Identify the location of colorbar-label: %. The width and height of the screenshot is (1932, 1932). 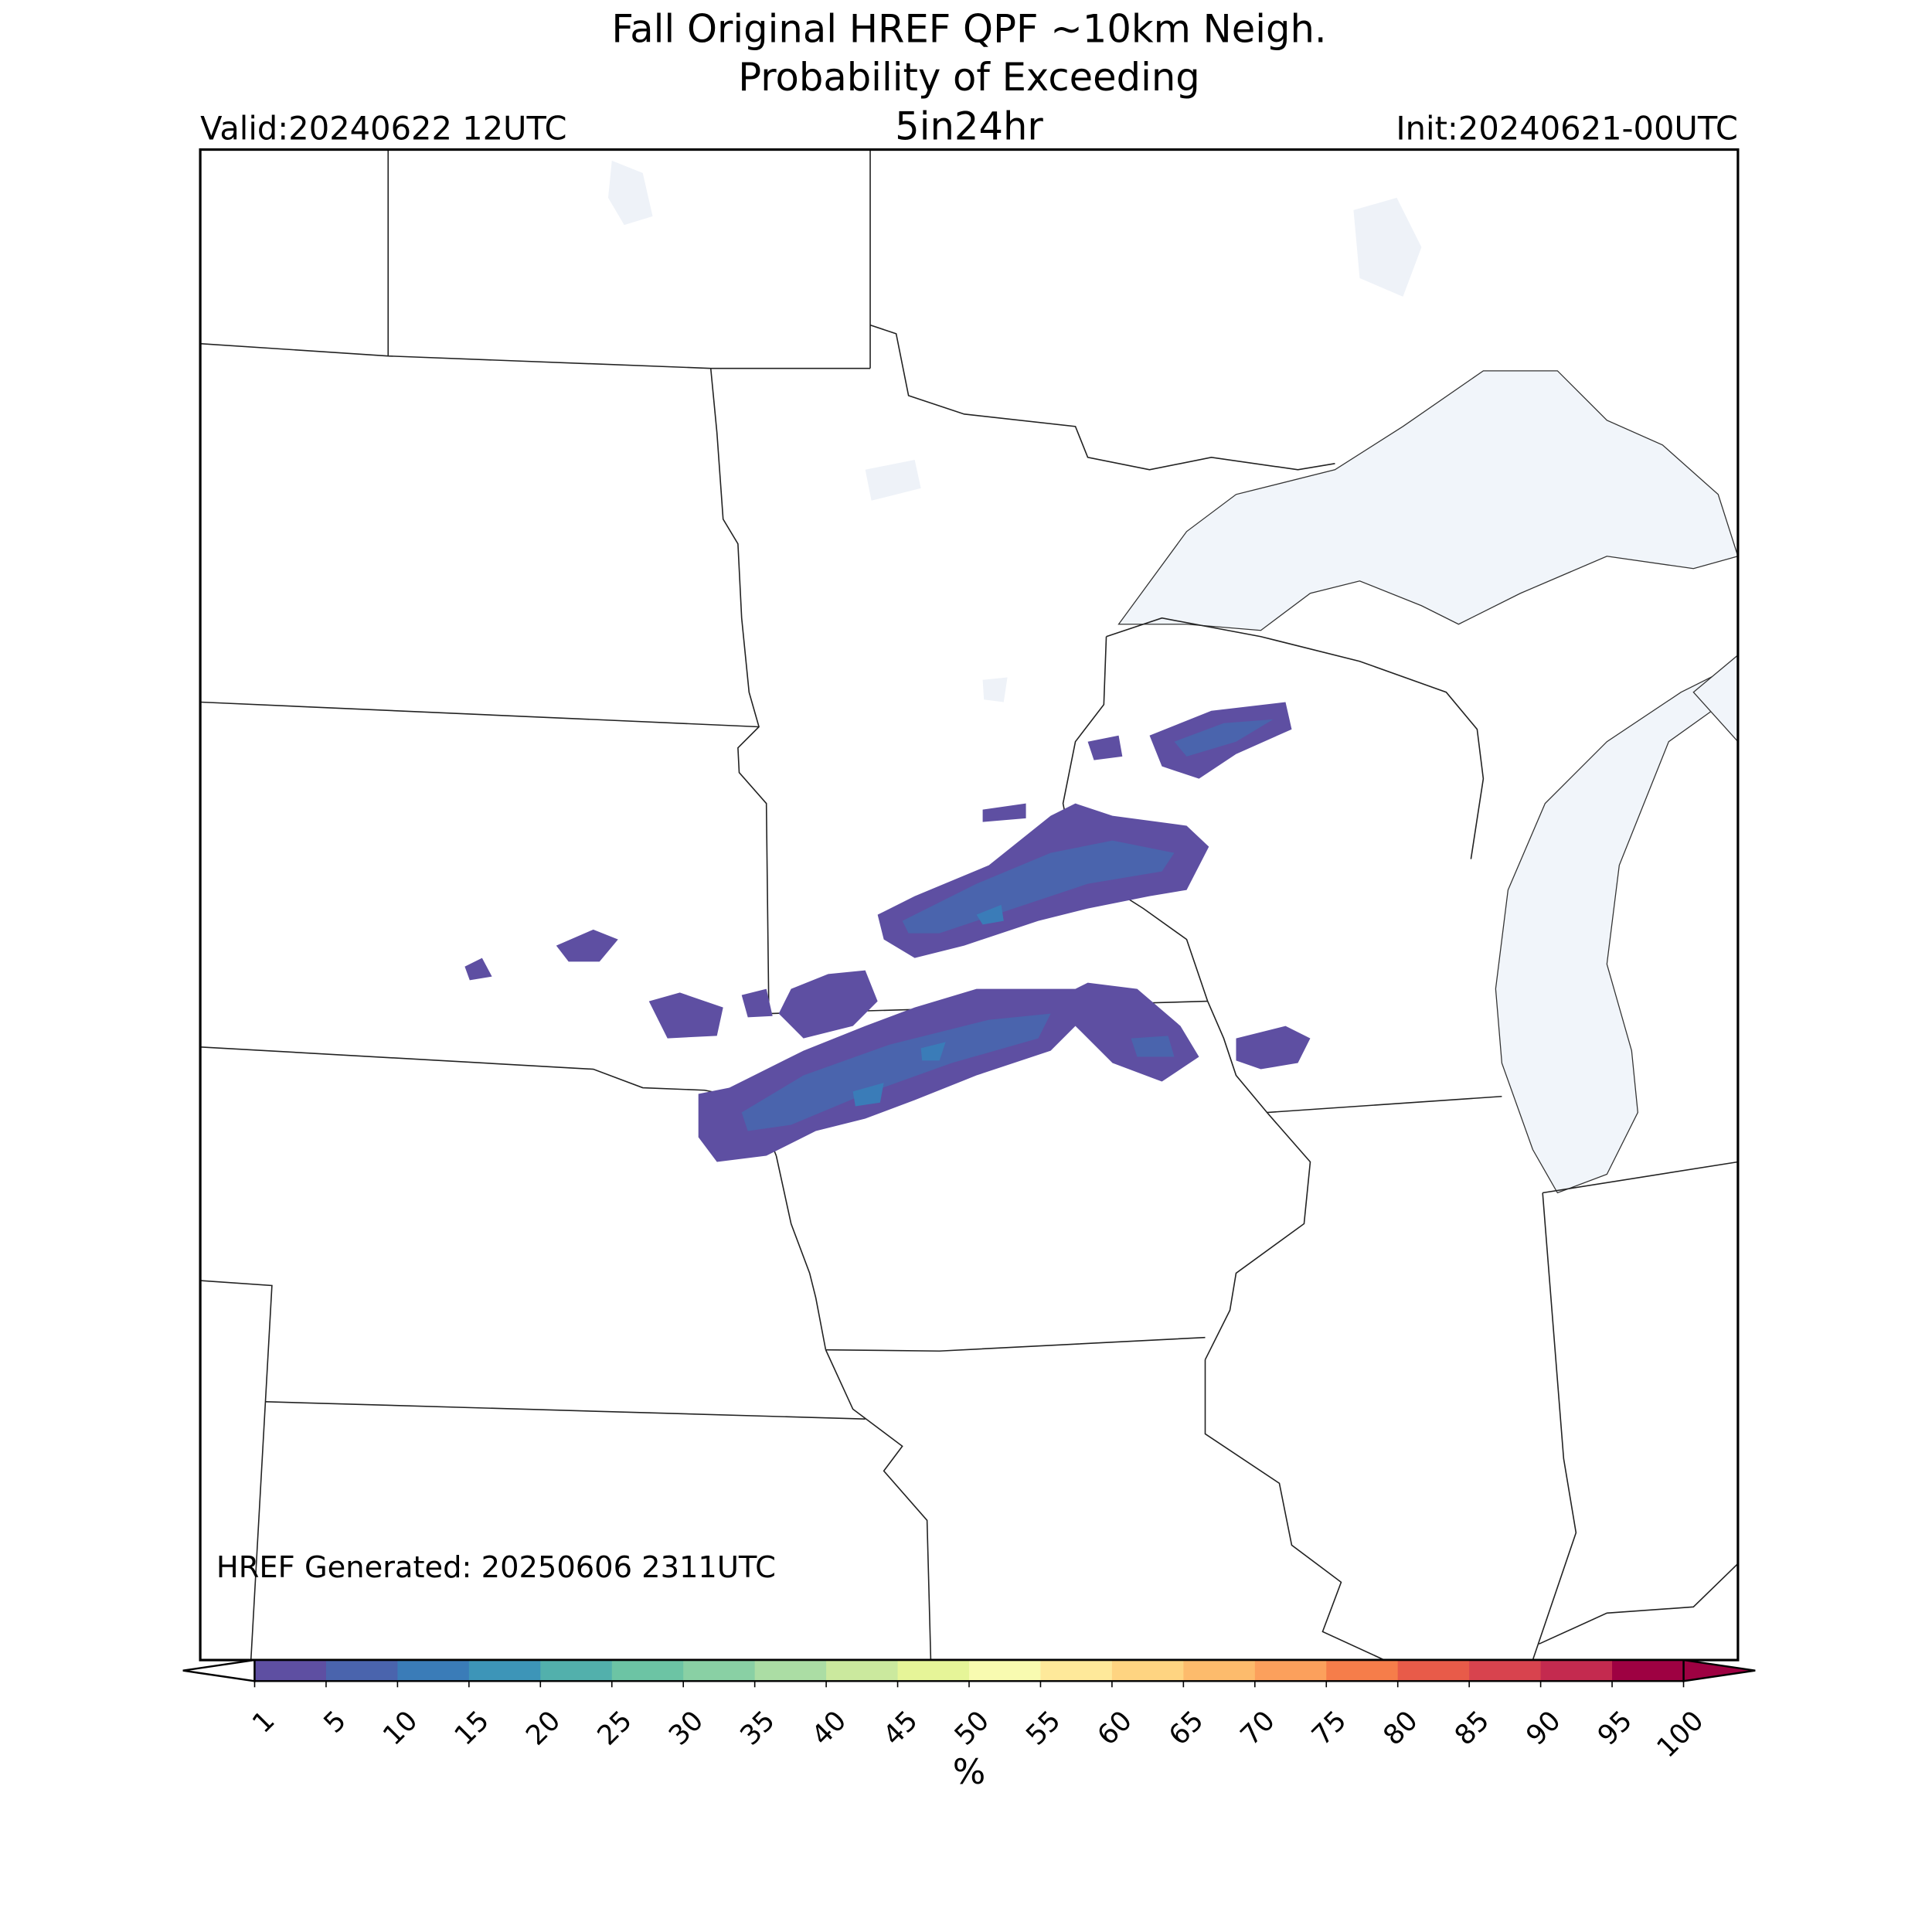
(970, 1771).